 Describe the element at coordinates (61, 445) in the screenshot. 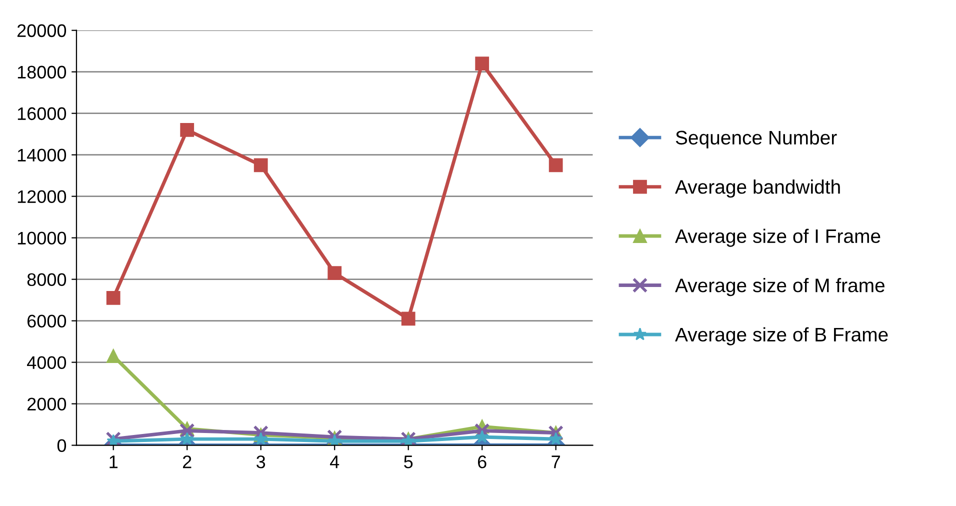

I see `y-tick-label: 0` at that location.